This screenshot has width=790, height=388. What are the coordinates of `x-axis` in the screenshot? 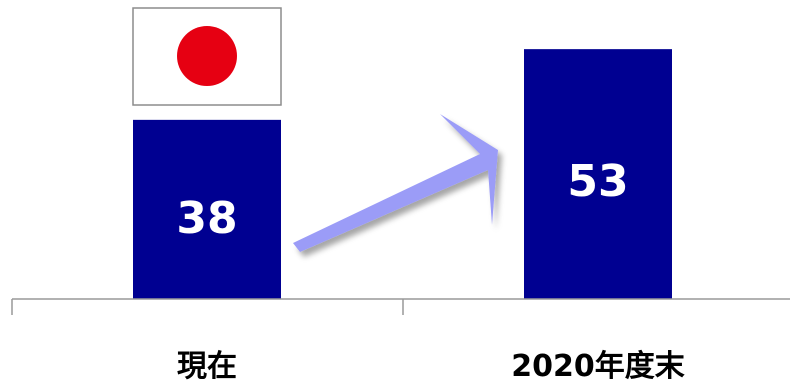 It's located at (400, 306).